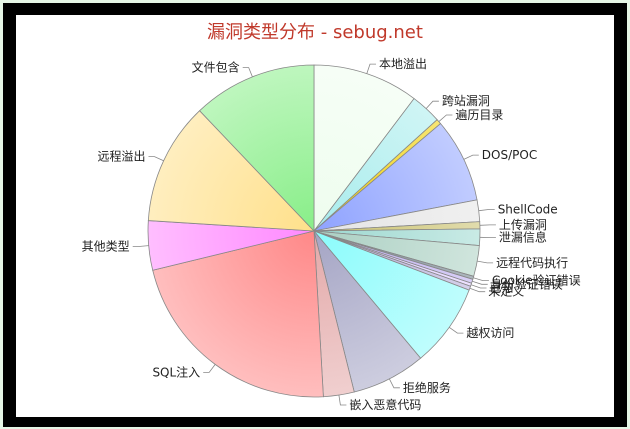 This screenshot has width=630, height=429. What do you see at coordinates (523, 224) in the screenshot?
I see `slice-label-5: 上传漏洞` at bounding box center [523, 224].